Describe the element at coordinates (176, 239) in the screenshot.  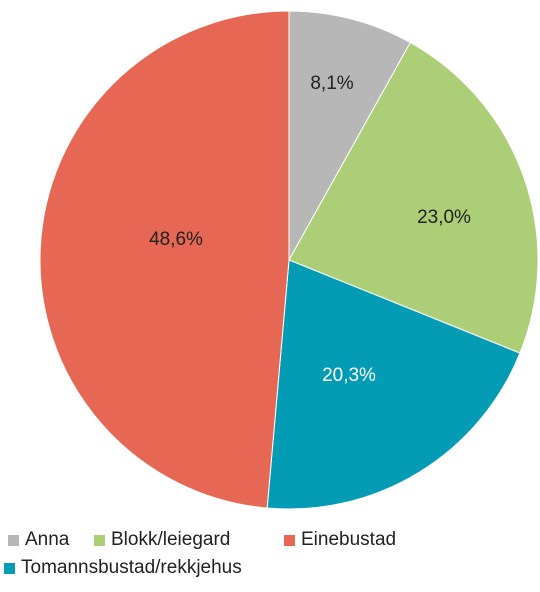
I see `slice-value-label-einebustad: 48,6%` at that location.